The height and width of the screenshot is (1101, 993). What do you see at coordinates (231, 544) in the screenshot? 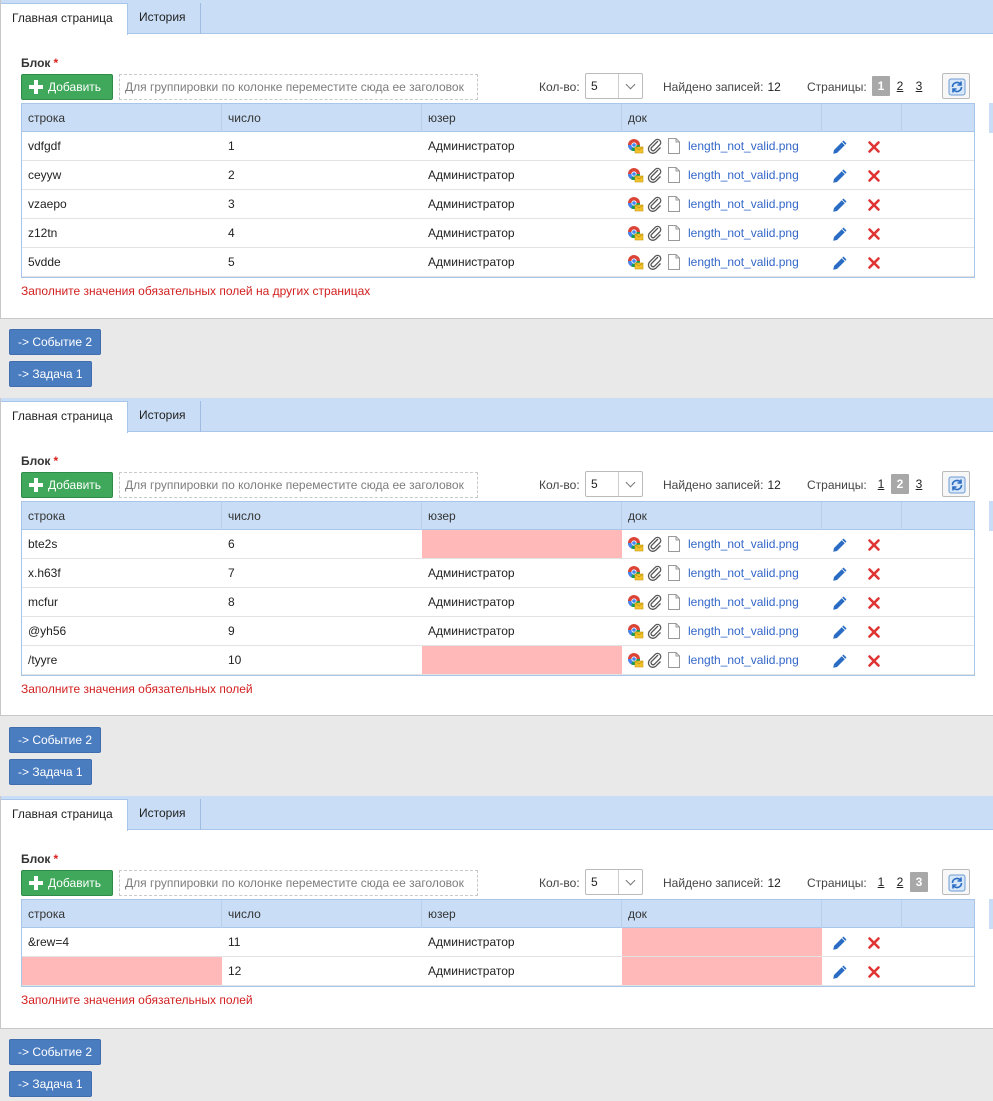
I see `cell-number: 6` at bounding box center [231, 544].